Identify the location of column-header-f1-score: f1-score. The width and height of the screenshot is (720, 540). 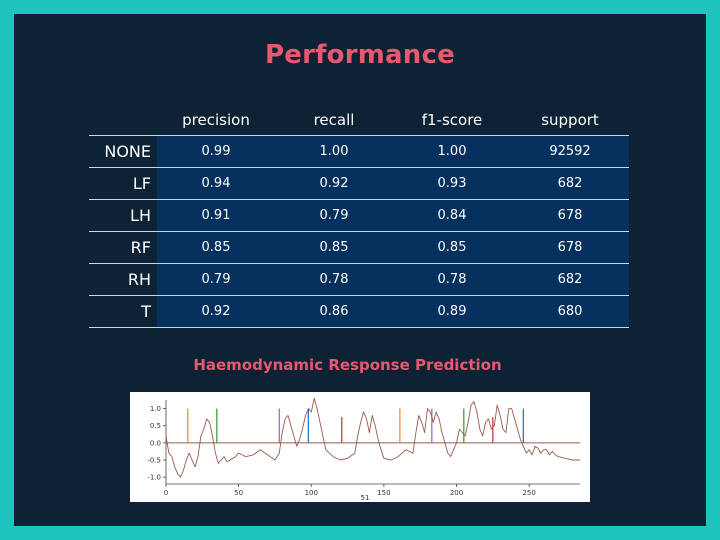
(452, 119).